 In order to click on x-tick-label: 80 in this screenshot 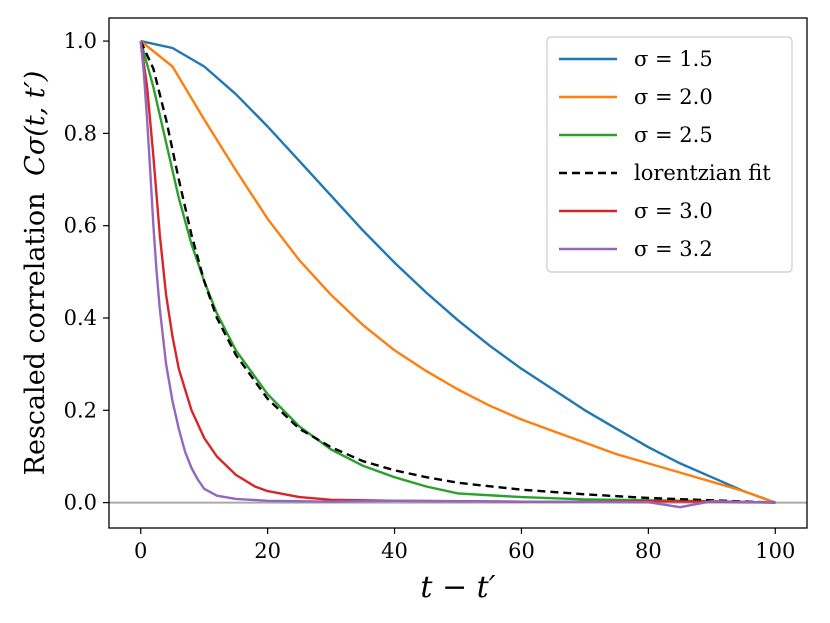, I will do `click(648, 551)`.